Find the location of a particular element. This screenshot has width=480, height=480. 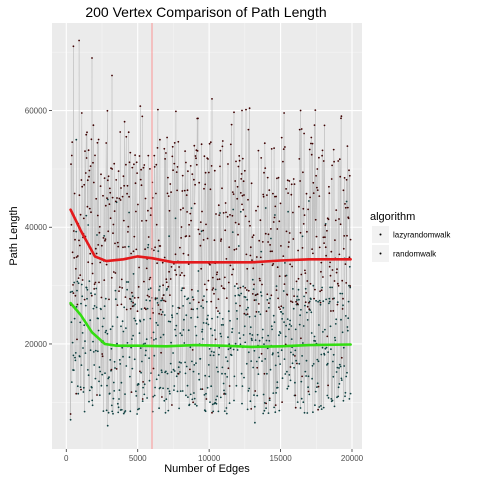

legend: algorithm lazyrandomwalk randomwalk is located at coordinates (410, 236).